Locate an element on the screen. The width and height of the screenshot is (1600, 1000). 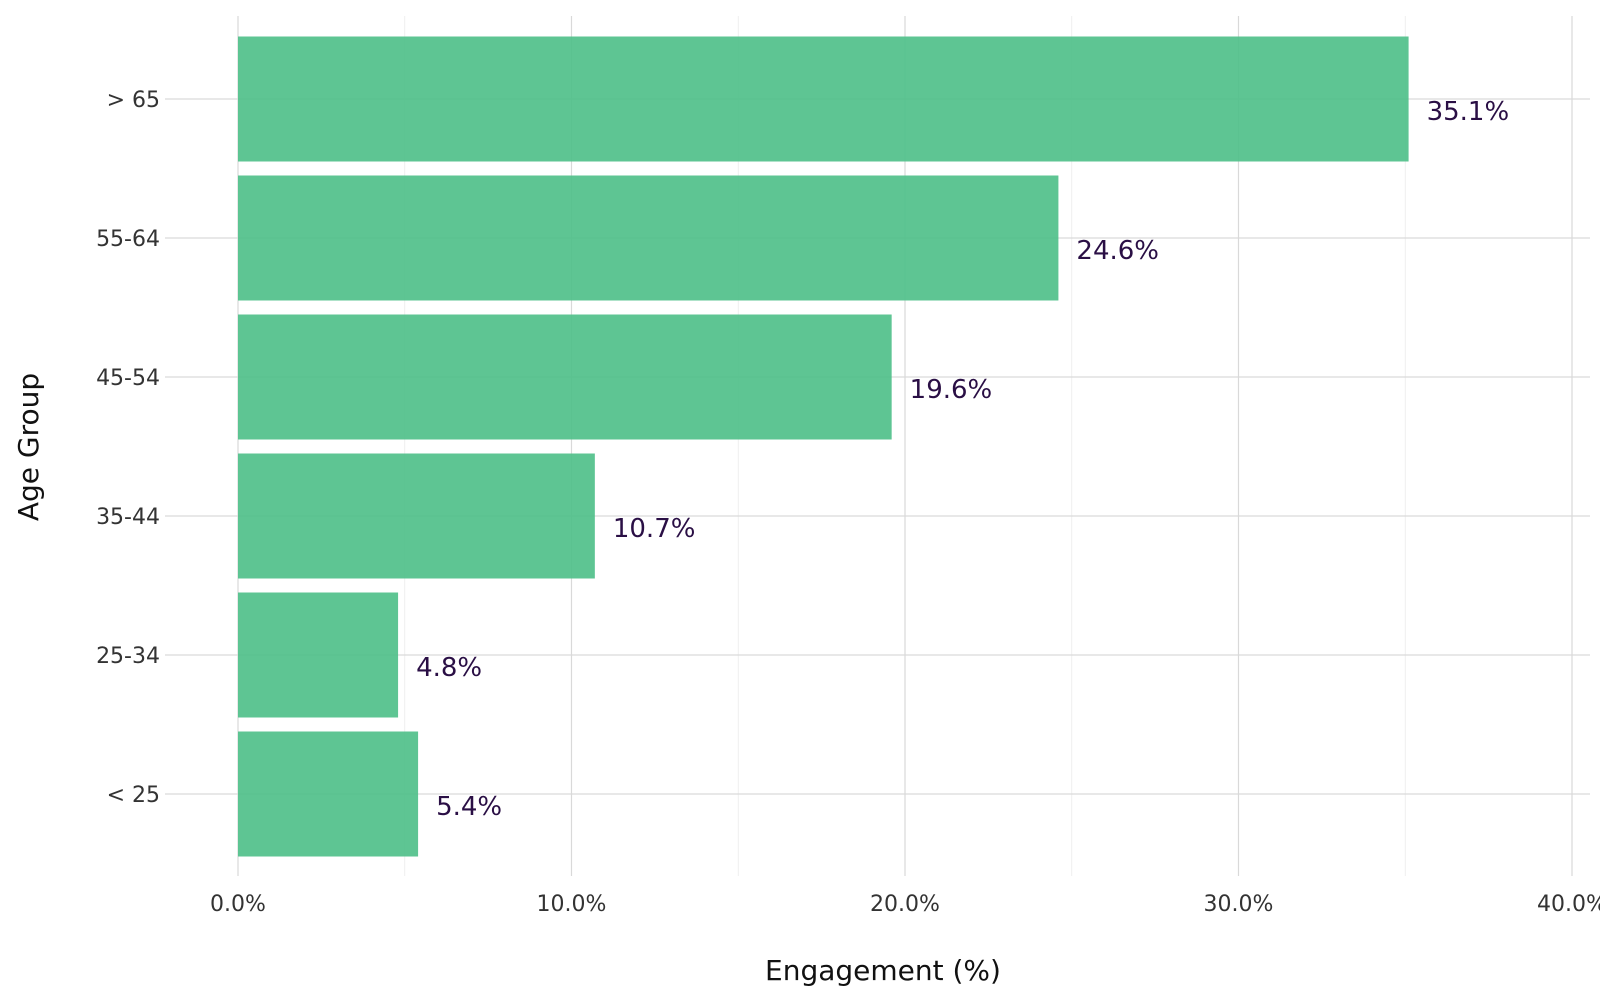
bar-value-label: 4.8% is located at coordinates (449, 668).